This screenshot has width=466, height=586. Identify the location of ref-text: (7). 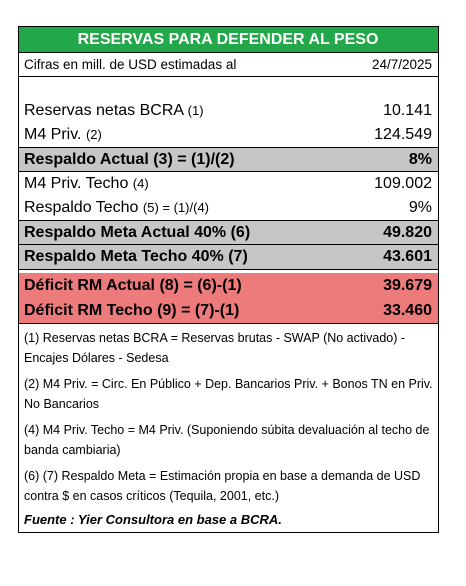
(238, 256).